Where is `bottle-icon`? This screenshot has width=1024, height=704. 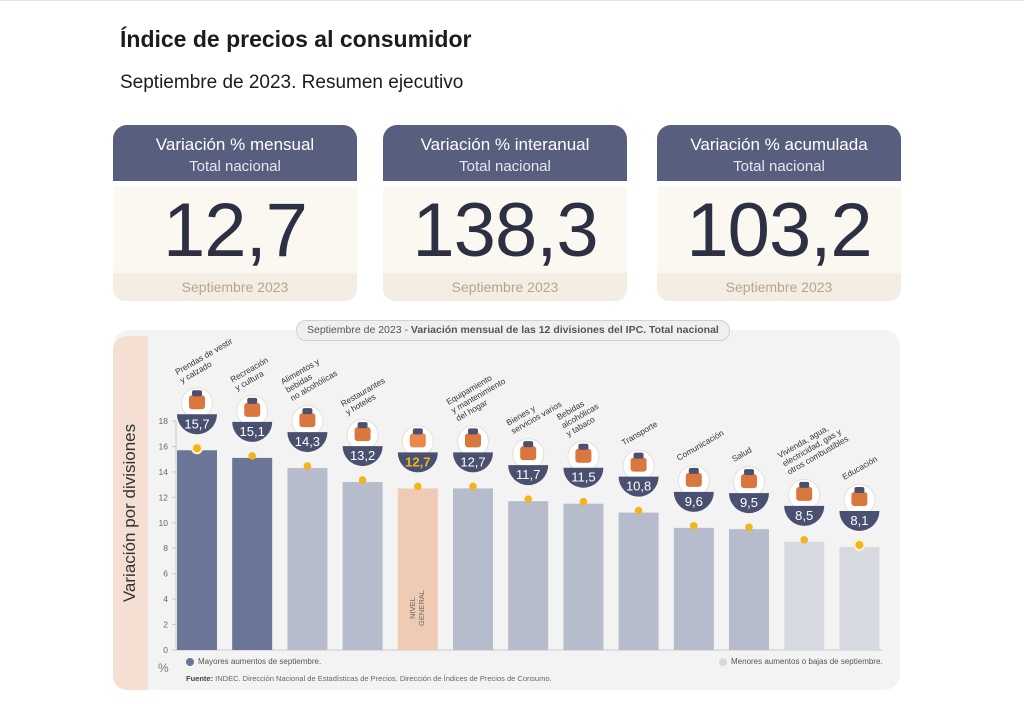
bottle-icon is located at coordinates (583, 453).